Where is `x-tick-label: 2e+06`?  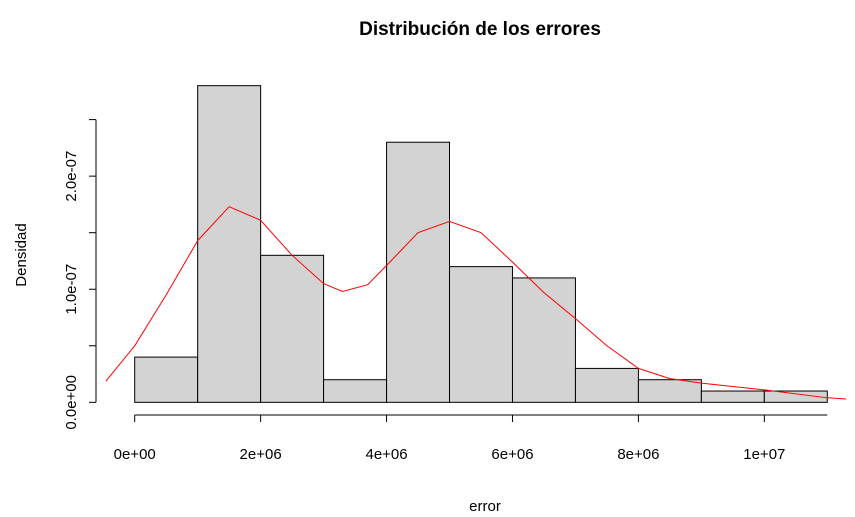
x-tick-label: 2e+06 is located at coordinates (261, 454).